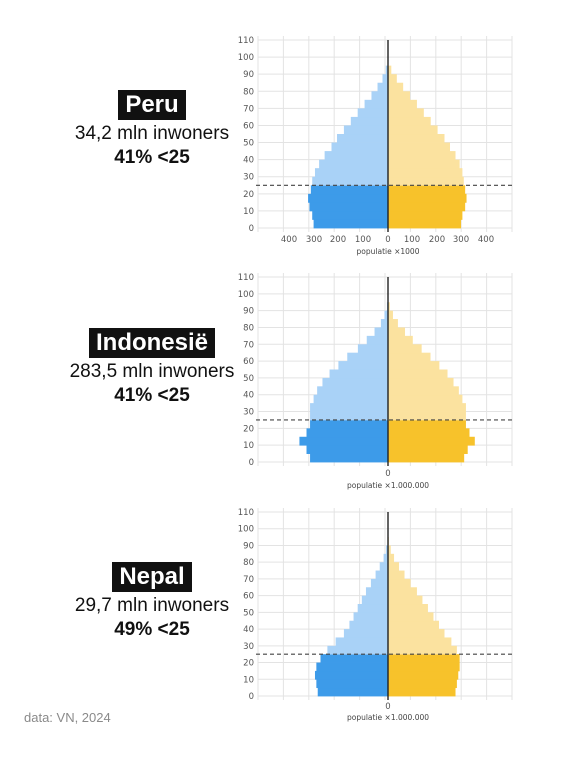 This screenshot has height=768, width=576. Describe the element at coordinates (388, 717) in the screenshot. I see `x-axis-label: populatie ×1.000.000` at that location.